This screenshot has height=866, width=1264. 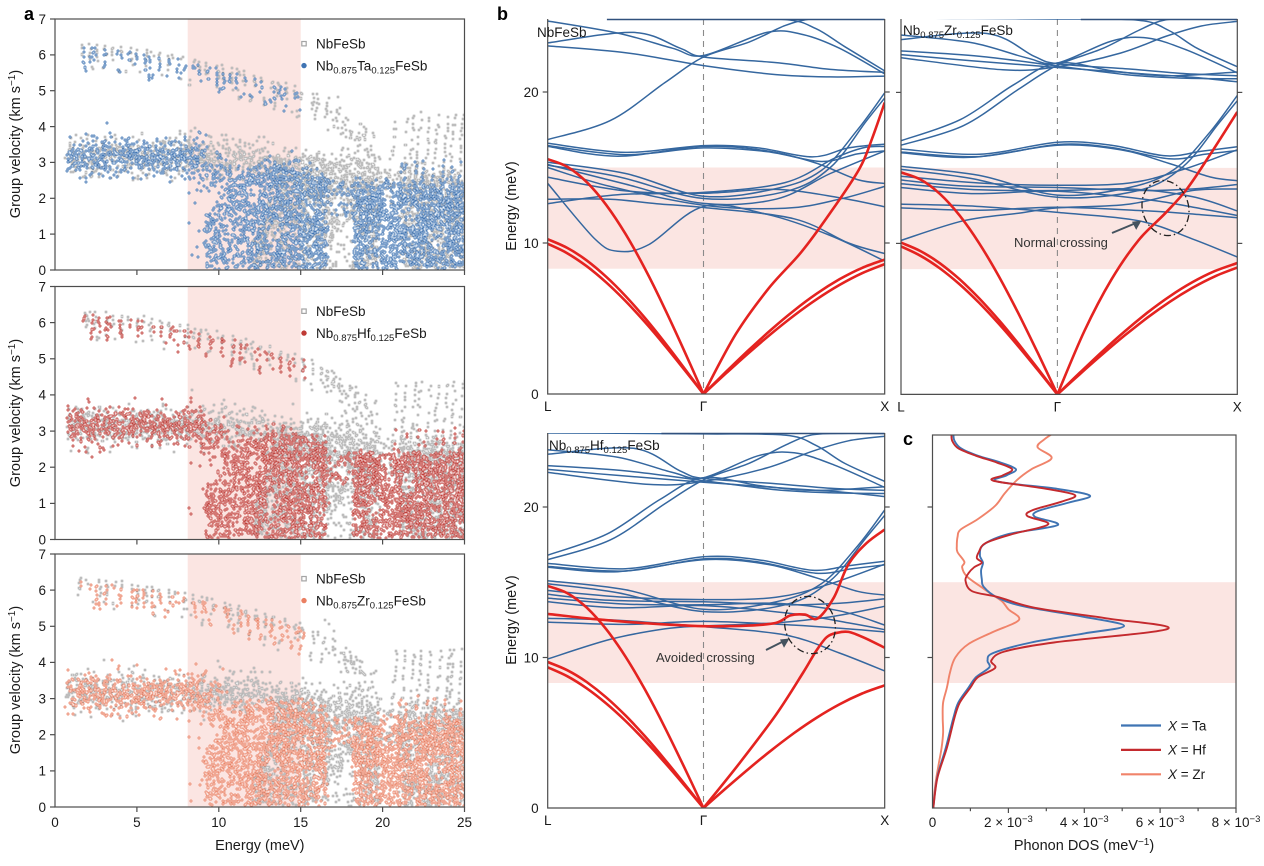 What do you see at coordinates (29, 14) in the screenshot?
I see `svg-text: a` at bounding box center [29, 14].